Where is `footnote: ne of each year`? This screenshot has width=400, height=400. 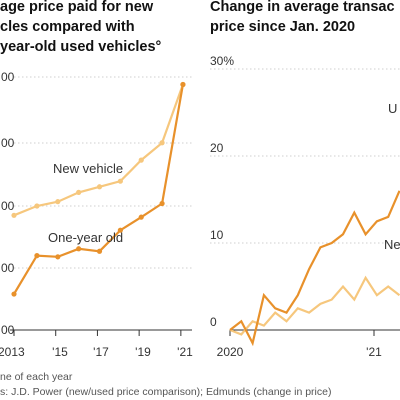 footnote: ne of each year is located at coordinates (36, 377).